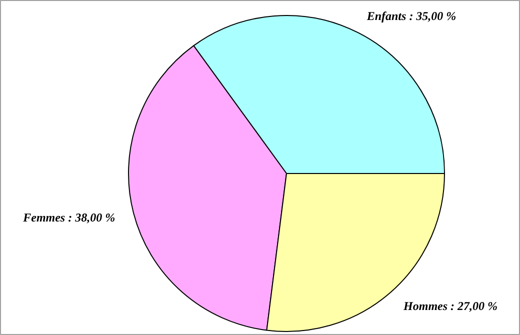  Describe the element at coordinates (450, 306) in the screenshot. I see `slice-label: Hommes : 27,00 %` at that location.